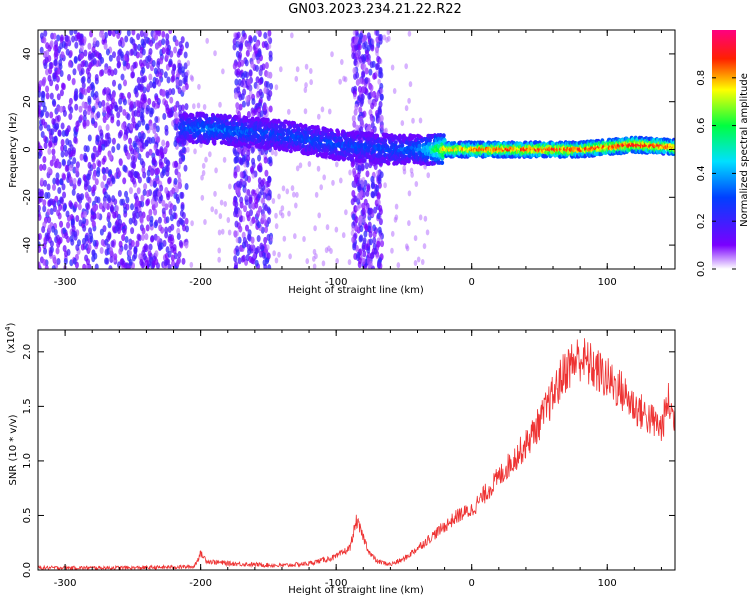 This screenshot has height=600, width=750. Describe the element at coordinates (27, 245) in the screenshot. I see `spectrogram-y-tick-label: -40` at that location.